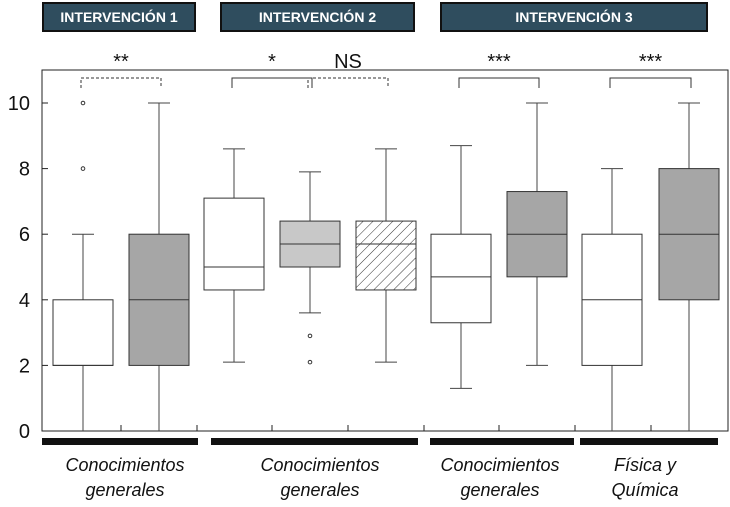  Describe the element at coordinates (574, 17) in the screenshot. I see `group-header-intervencion-3: INTERVENCIÓN 3` at that location.